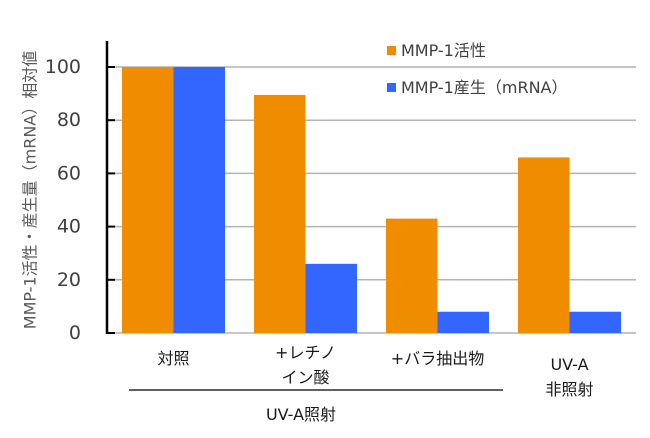 The height and width of the screenshot is (438, 650). What do you see at coordinates (477, 69) in the screenshot?
I see `legend: MMP-1活性 MMP-1産生（mRNA）` at bounding box center [477, 69].